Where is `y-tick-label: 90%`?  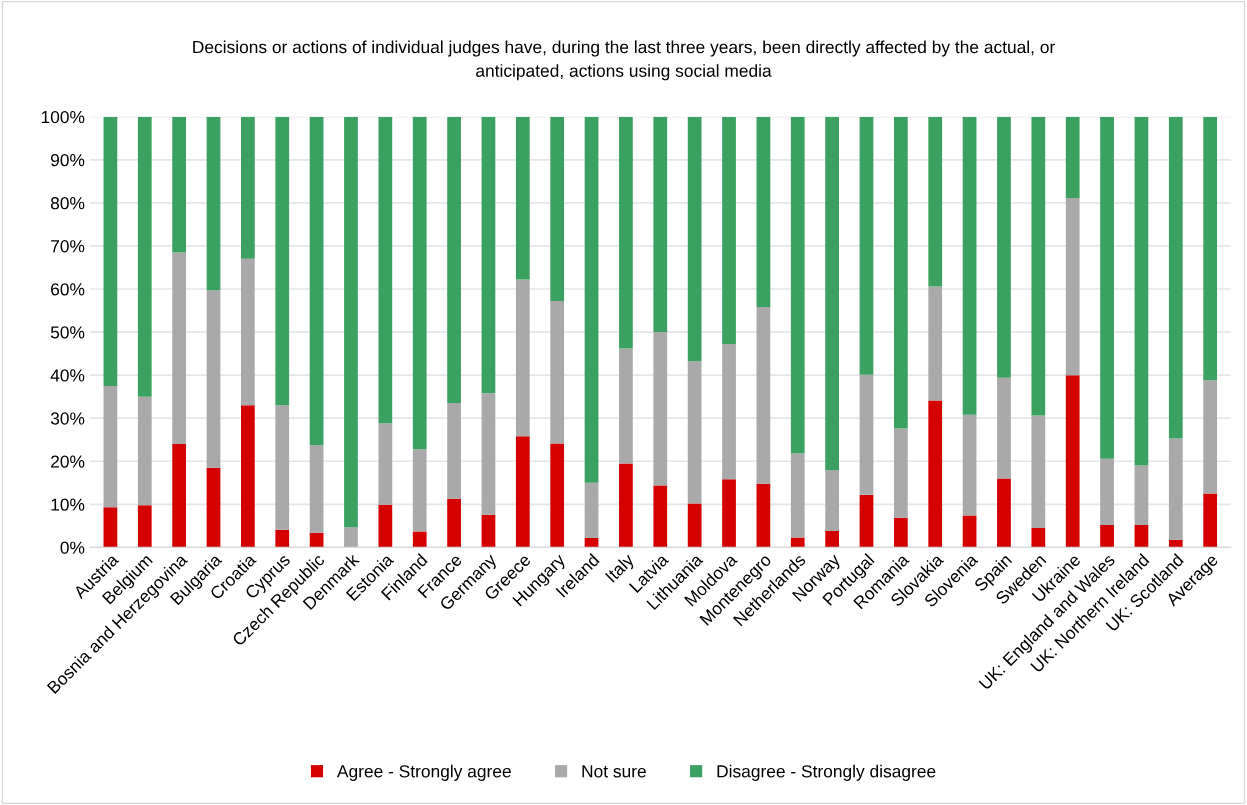 y-tick-label: 90% is located at coordinates (67, 160).